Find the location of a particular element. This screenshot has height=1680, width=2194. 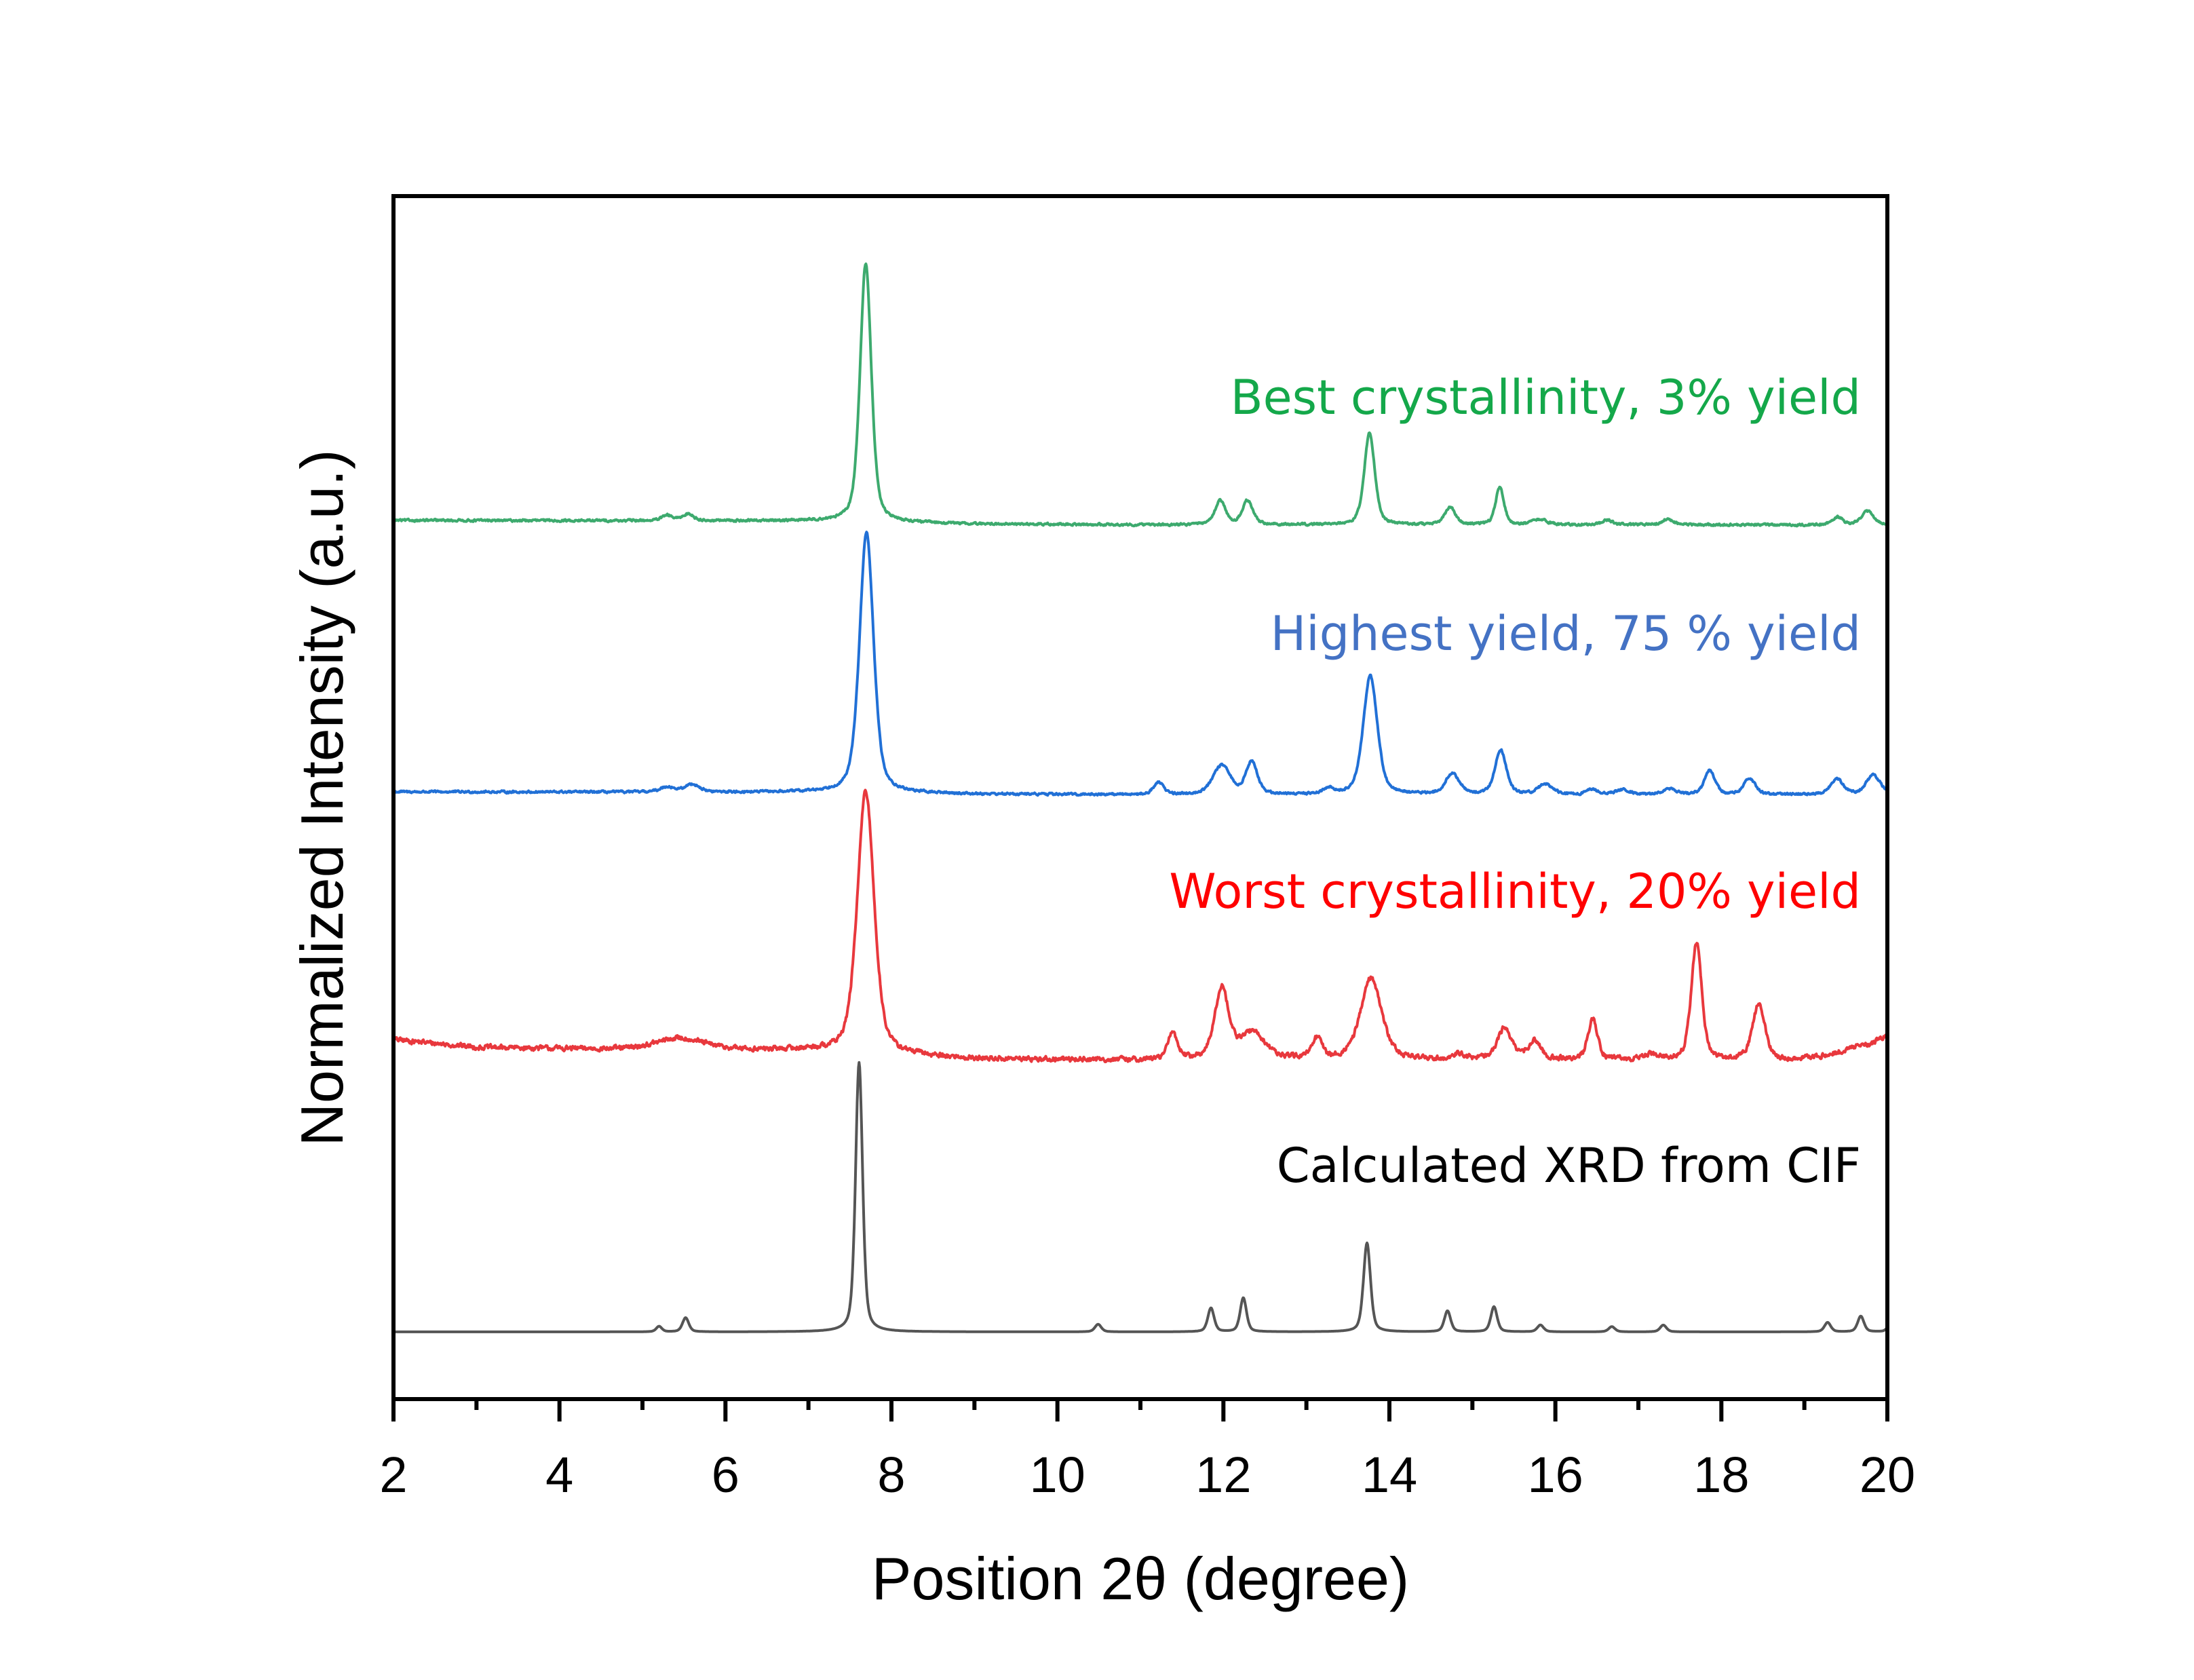

series-label-highest-yield: Highest yield, 75 % yield is located at coordinates (1566, 634).